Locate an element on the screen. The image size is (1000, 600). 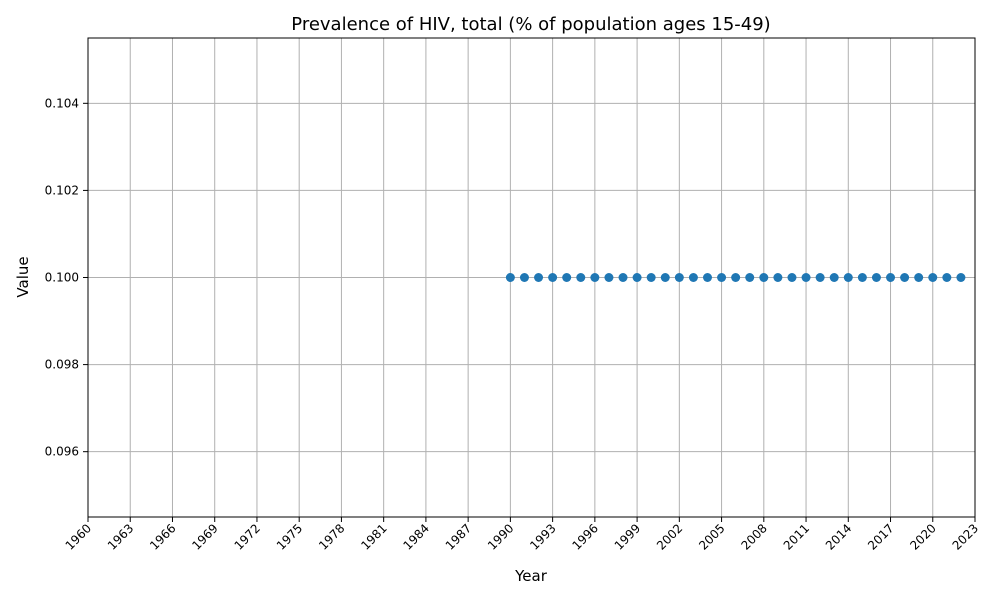
x-tick-label: 2017 is located at coordinates (880, 536).